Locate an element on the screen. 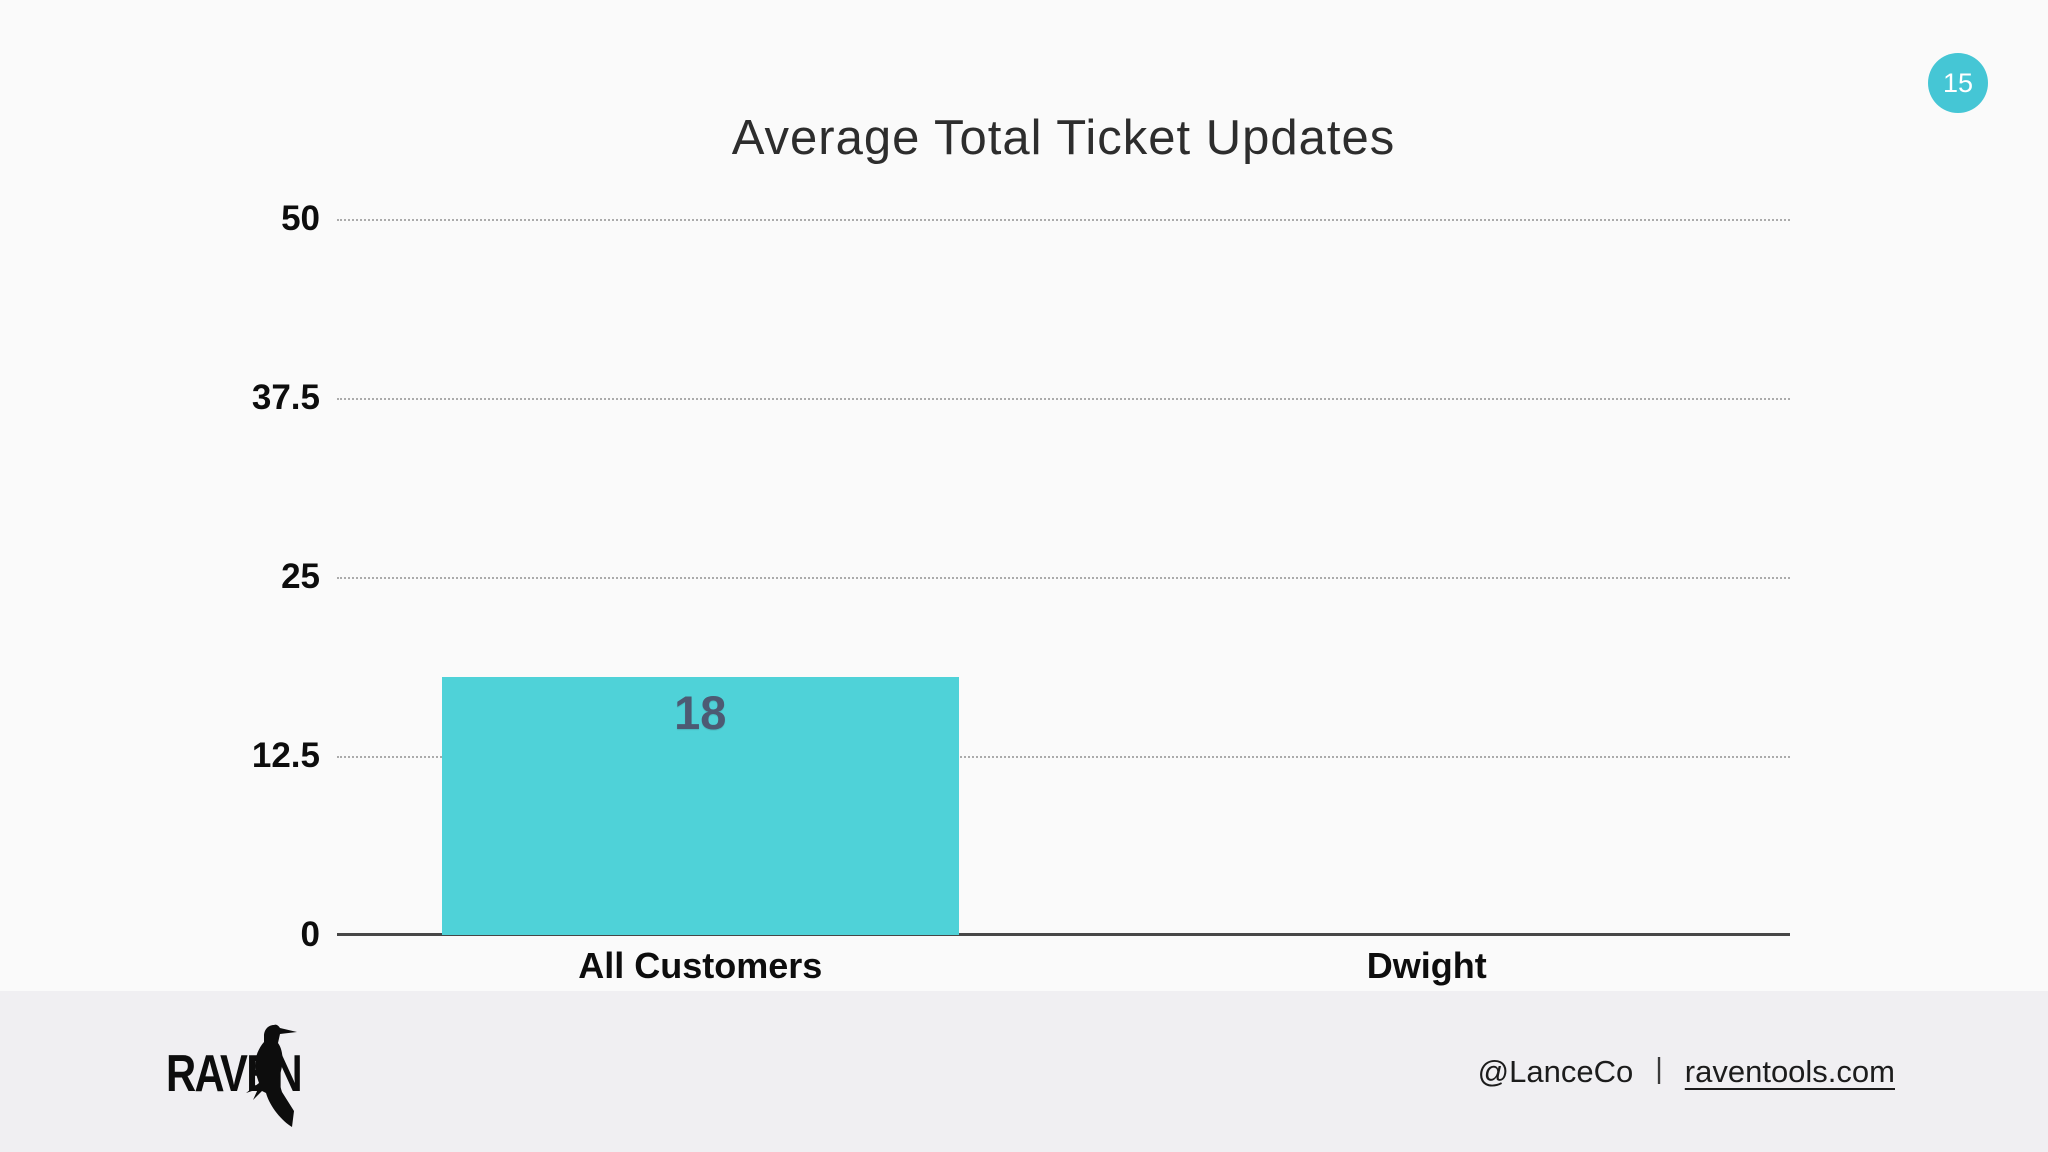  bar-value-label: 18 is located at coordinates (700, 713).